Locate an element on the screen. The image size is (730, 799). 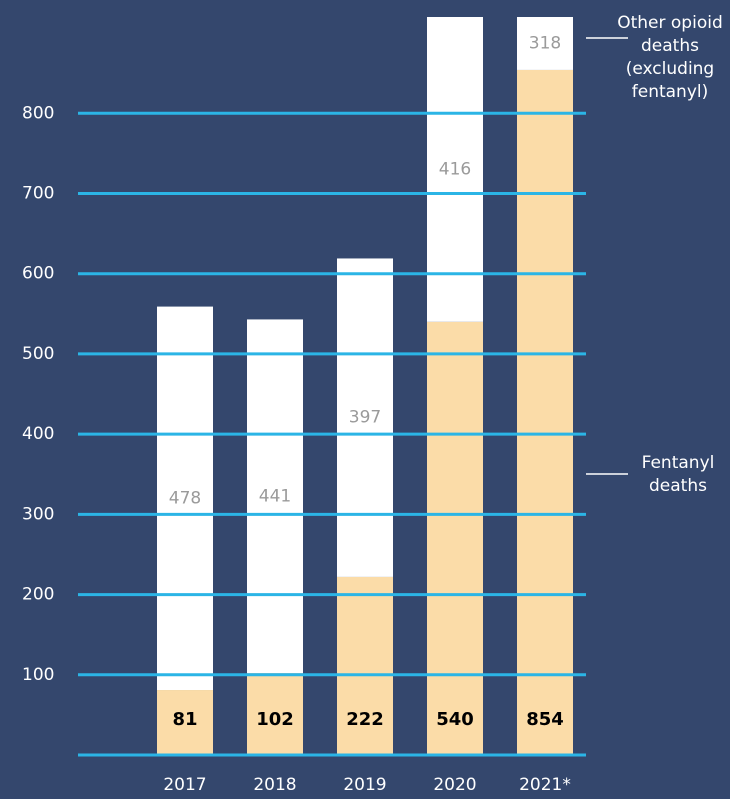
value-label: 397 is located at coordinates (365, 418).